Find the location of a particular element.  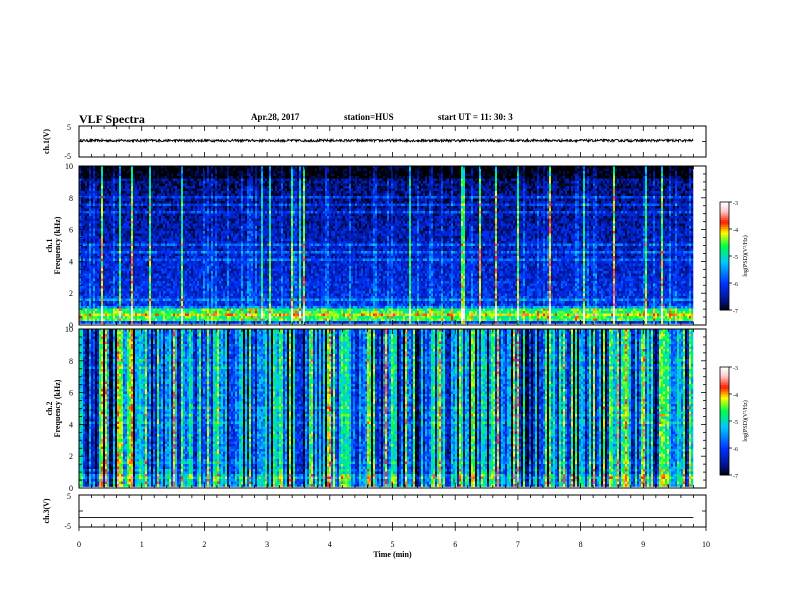

y-axis-label: ch.1 is located at coordinates (49, 246).